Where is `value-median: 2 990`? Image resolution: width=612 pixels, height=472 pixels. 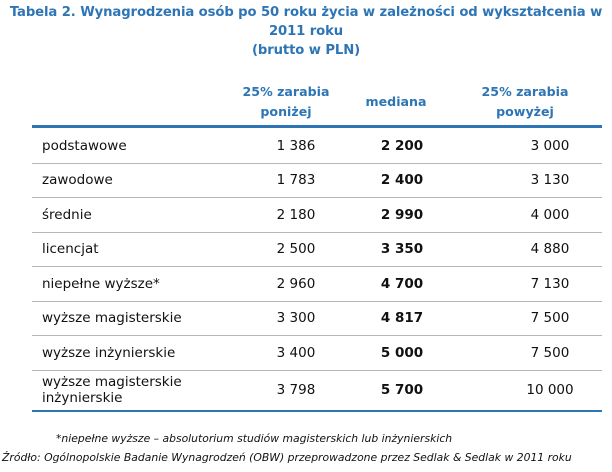
value-median: 2 990 is located at coordinates (402, 214).